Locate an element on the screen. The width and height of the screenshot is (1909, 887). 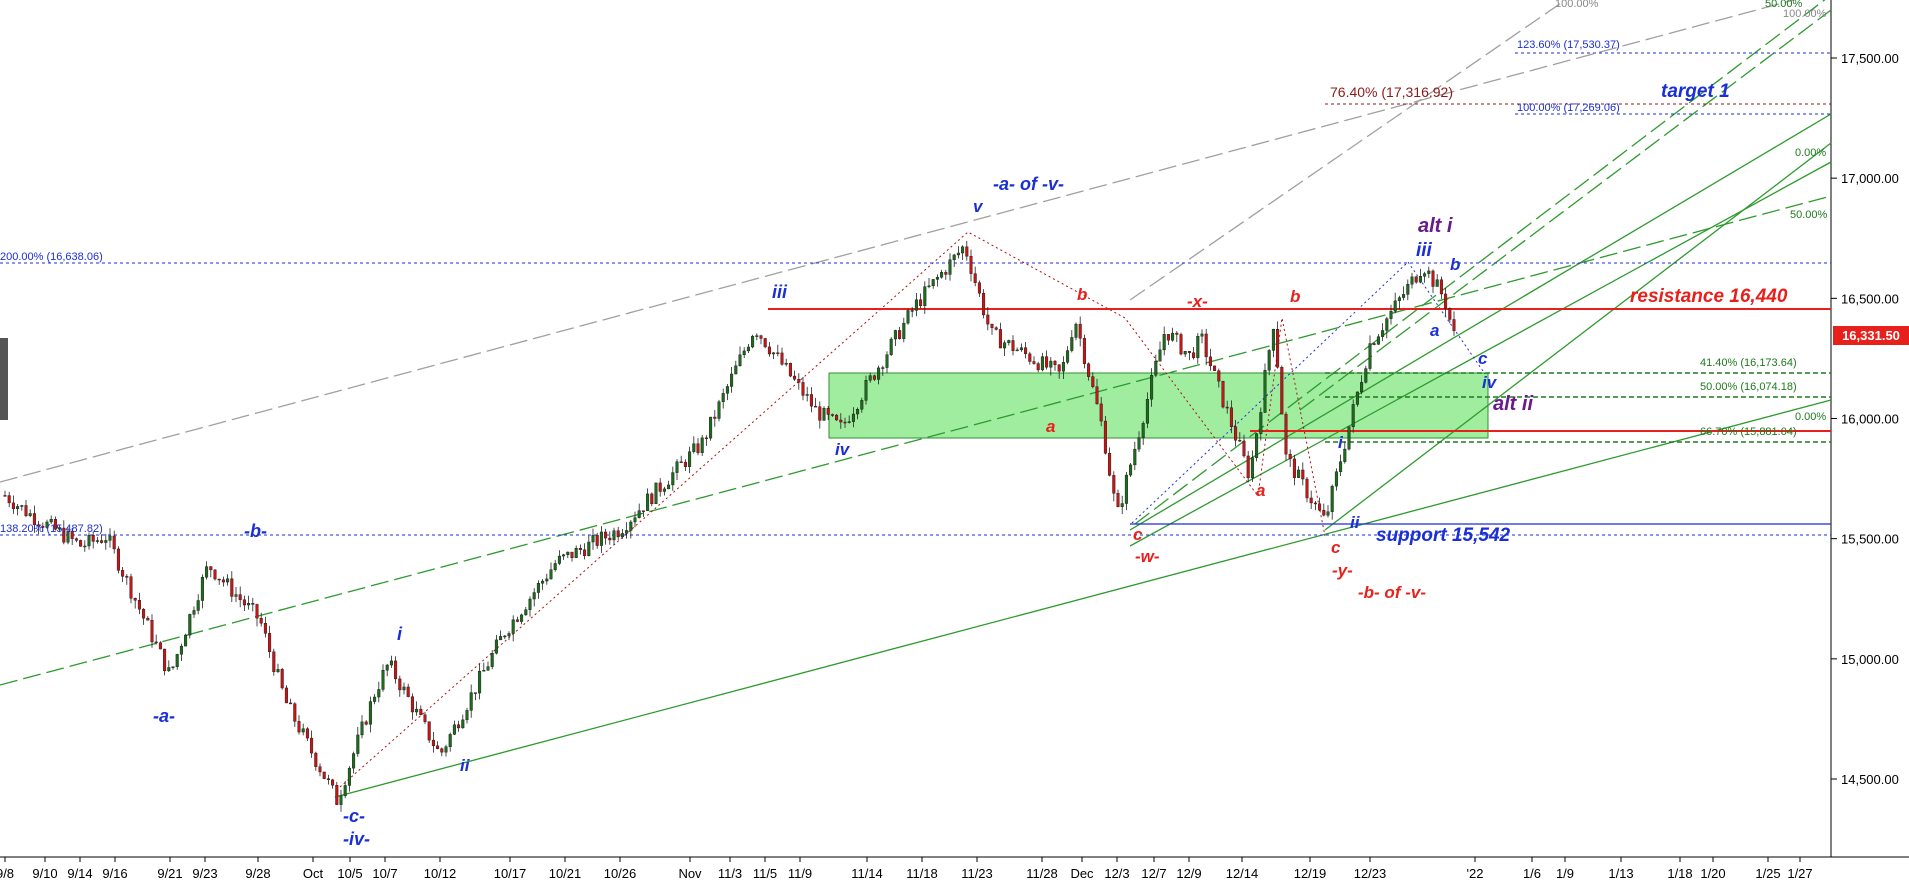
x-tick-label: 12/9 is located at coordinates (1188, 873).